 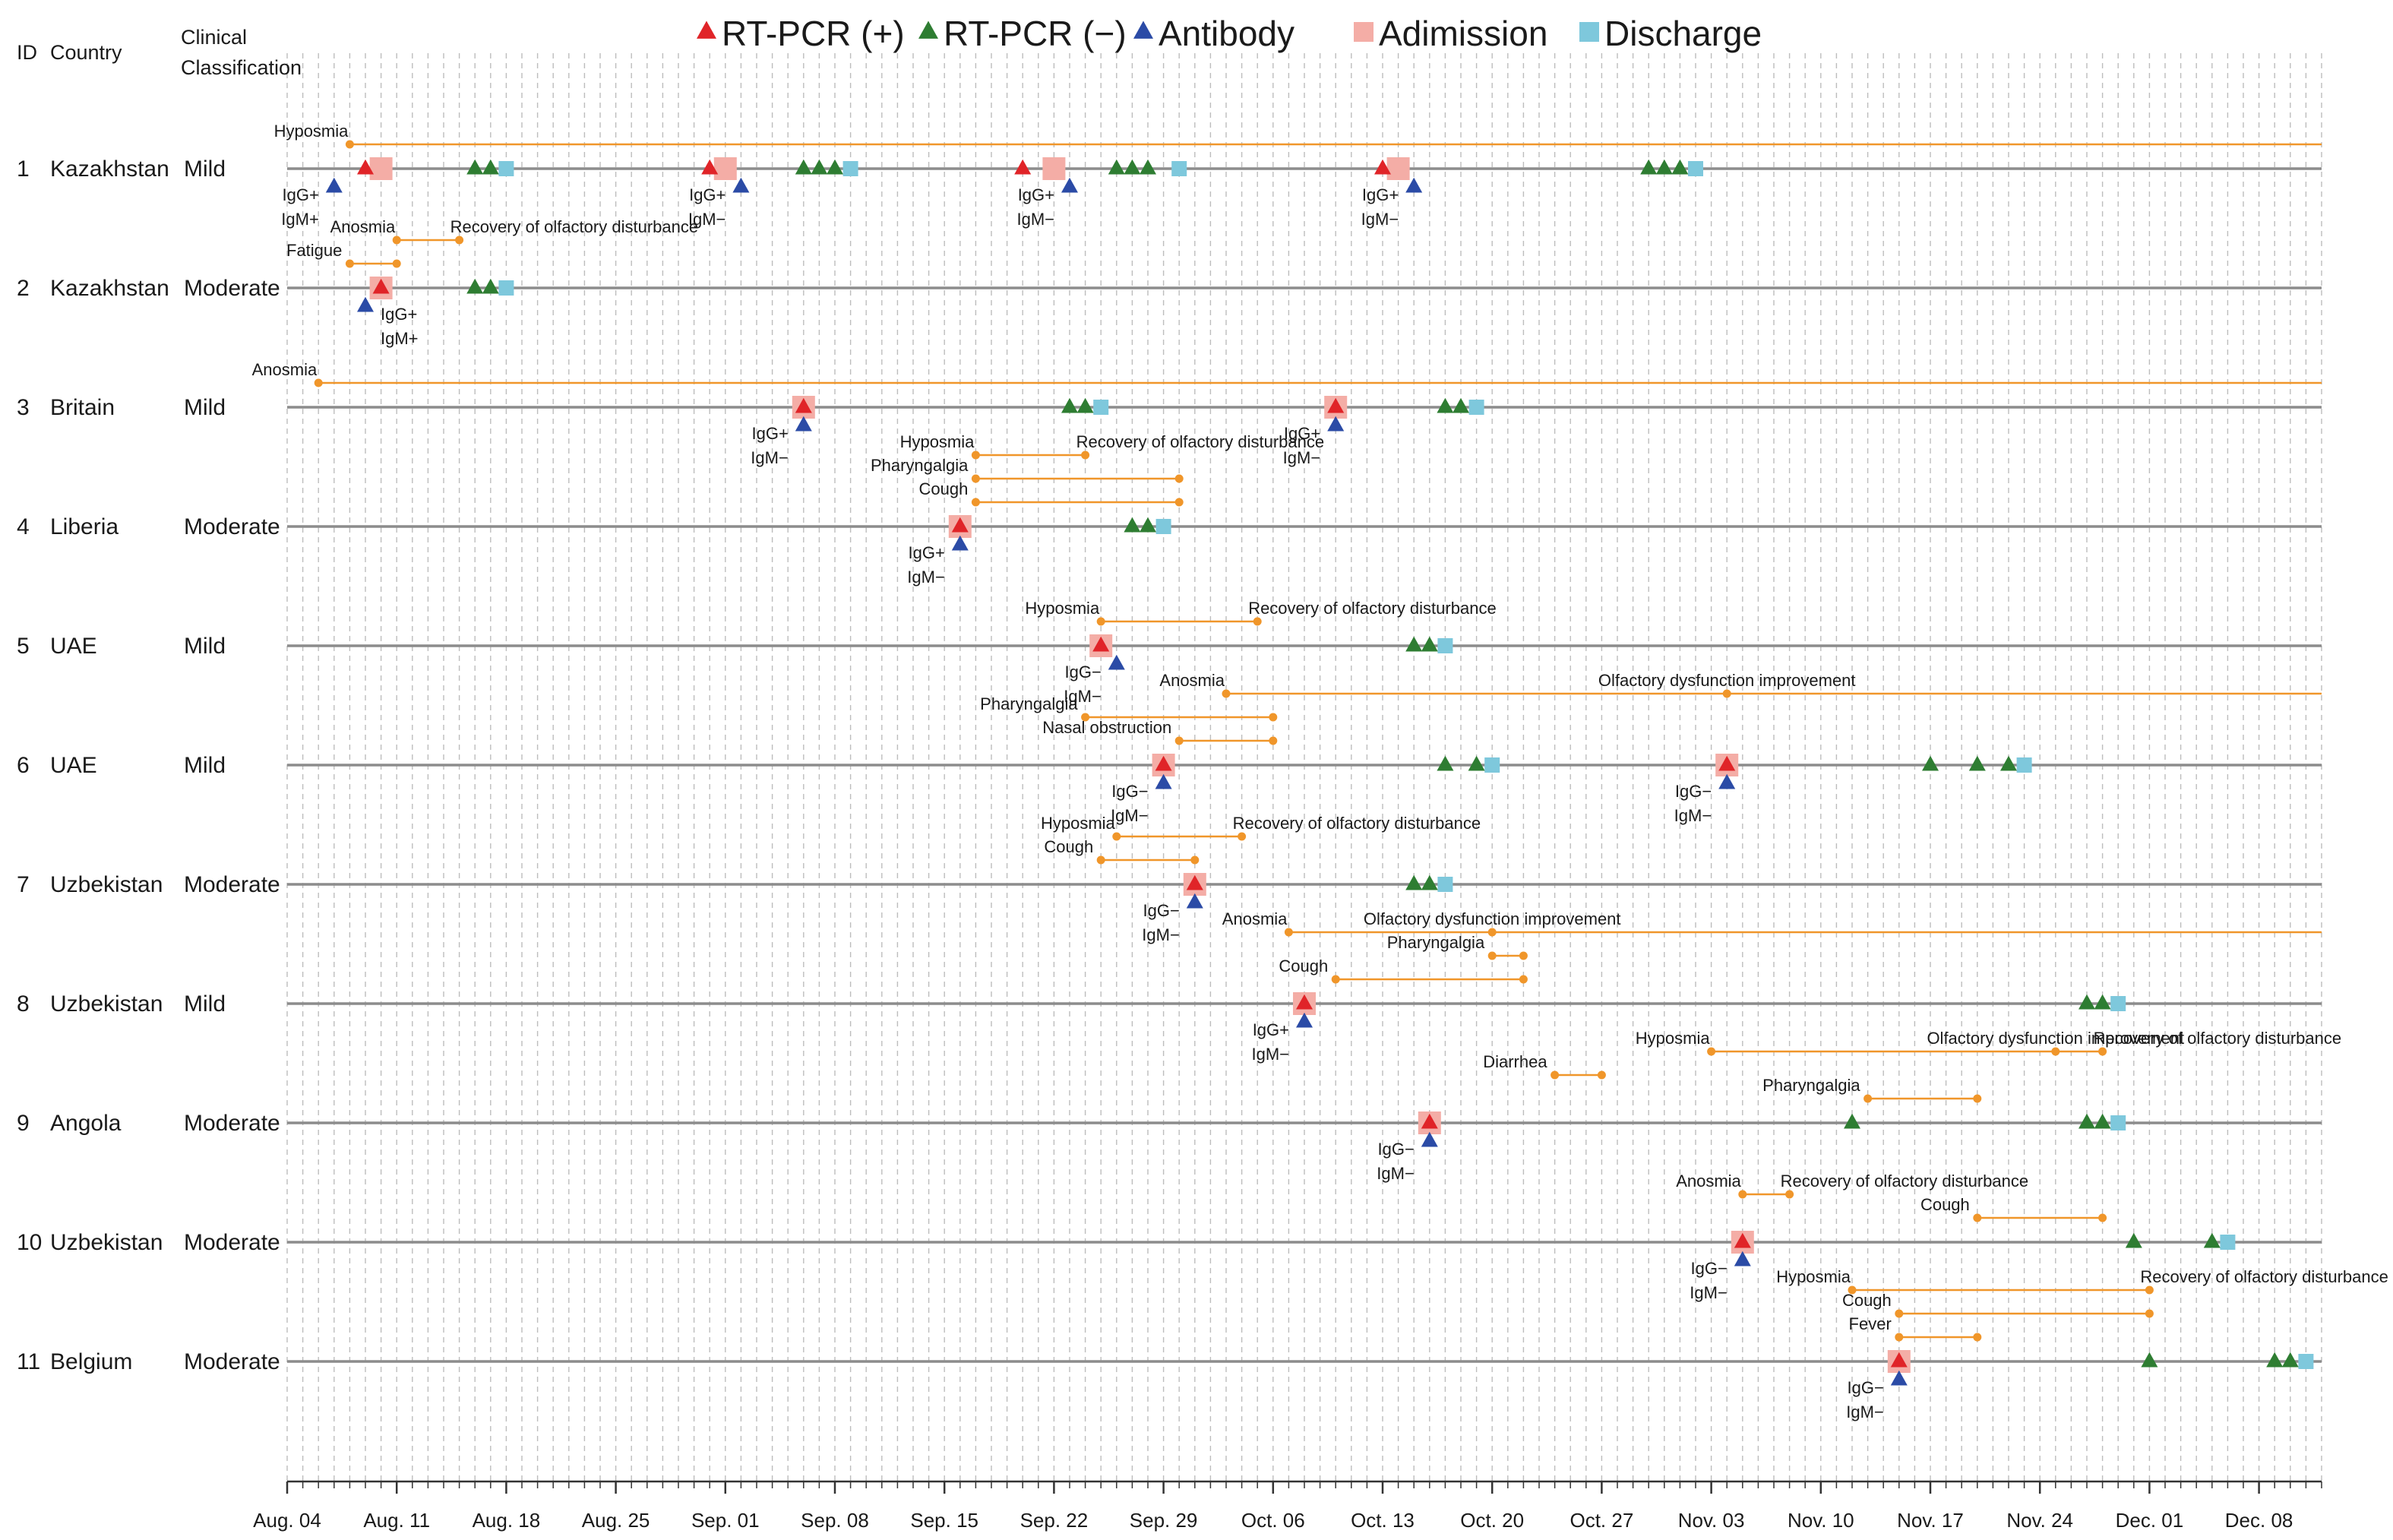 What do you see at coordinates (2150, 1520) in the screenshot?
I see `x-tick-label: Dec. 01` at bounding box center [2150, 1520].